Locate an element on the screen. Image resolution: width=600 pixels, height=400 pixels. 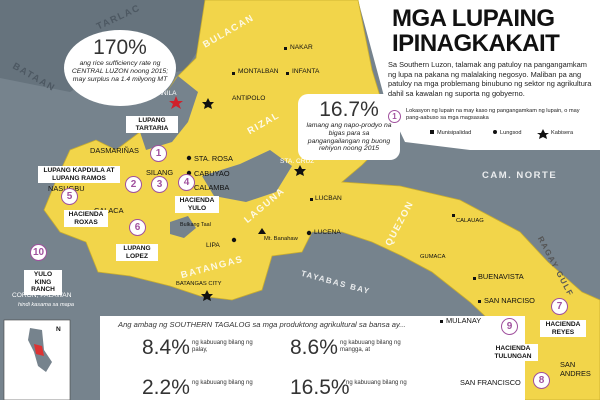
site-number: 5 is located at coordinates (69, 196).